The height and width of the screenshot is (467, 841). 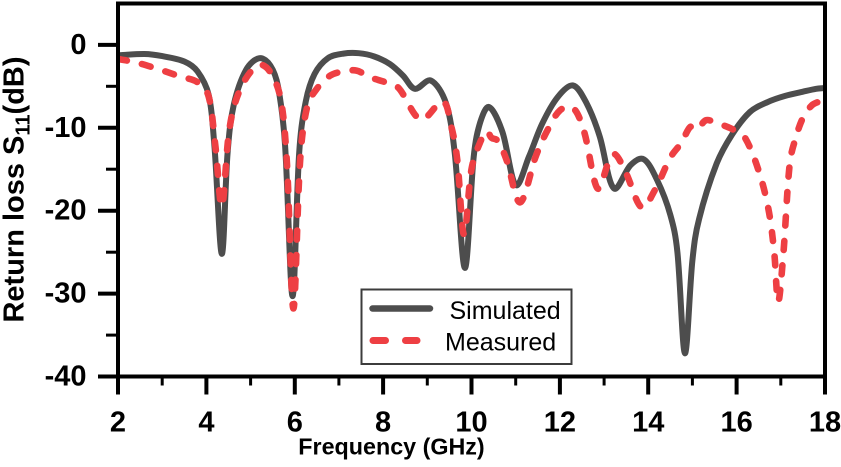 I want to click on svg-text: -30, so click(x=66, y=294).